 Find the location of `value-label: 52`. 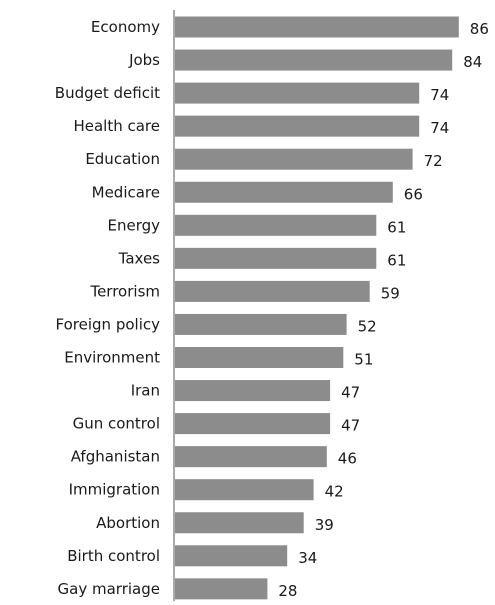

value-label: 52 is located at coordinates (367, 326).